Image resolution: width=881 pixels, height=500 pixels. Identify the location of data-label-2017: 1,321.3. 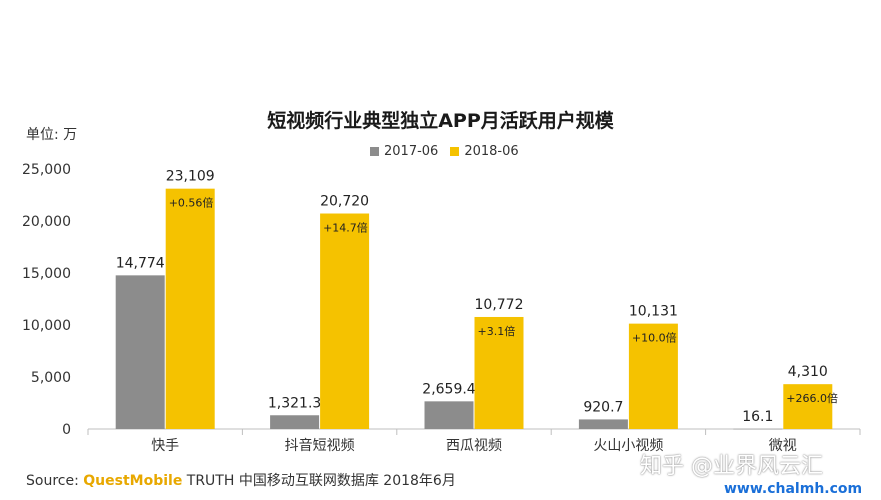
(294, 403).